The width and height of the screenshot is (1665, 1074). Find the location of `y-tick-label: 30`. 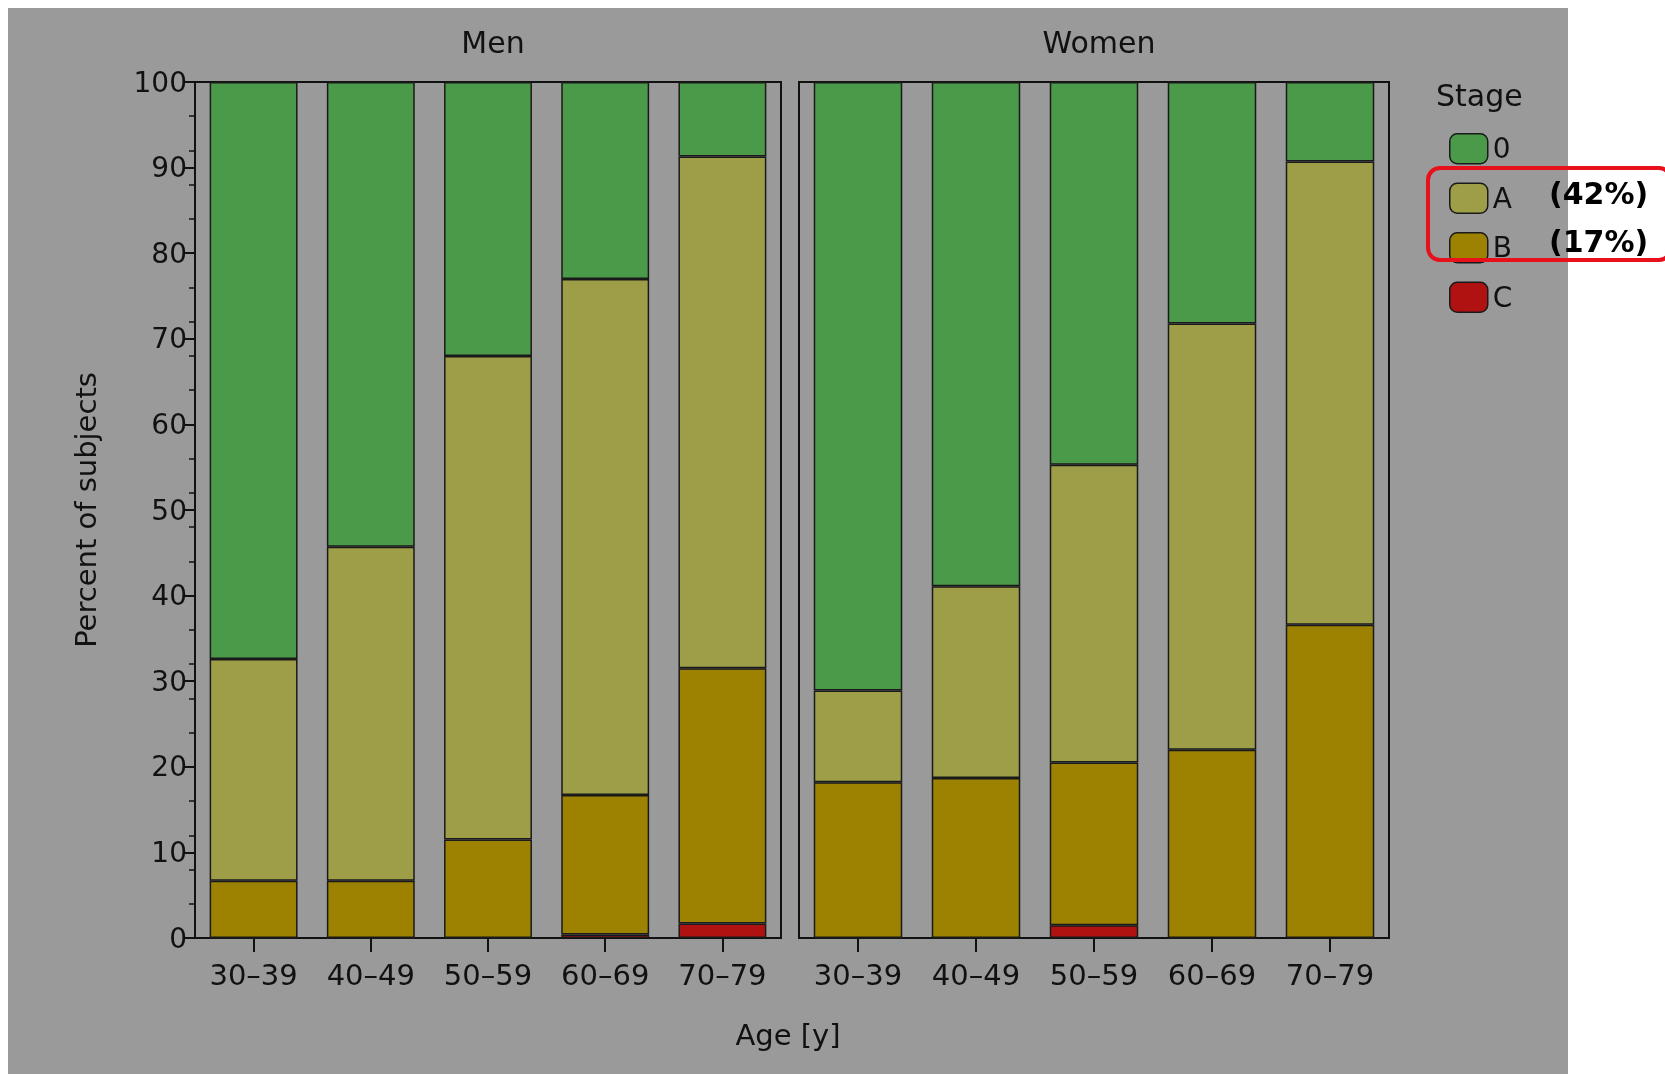

y-tick-label: 30 is located at coordinates (169, 681).